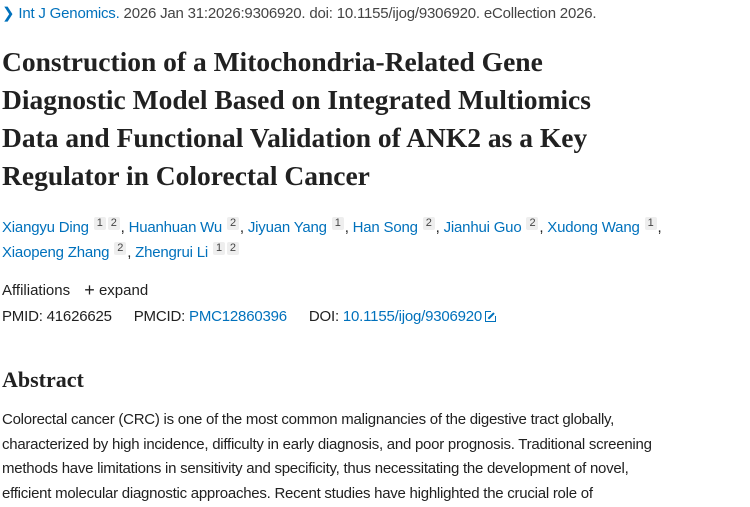  What do you see at coordinates (159, 316) in the screenshot?
I see `pmcid-label: PMCID:` at bounding box center [159, 316].